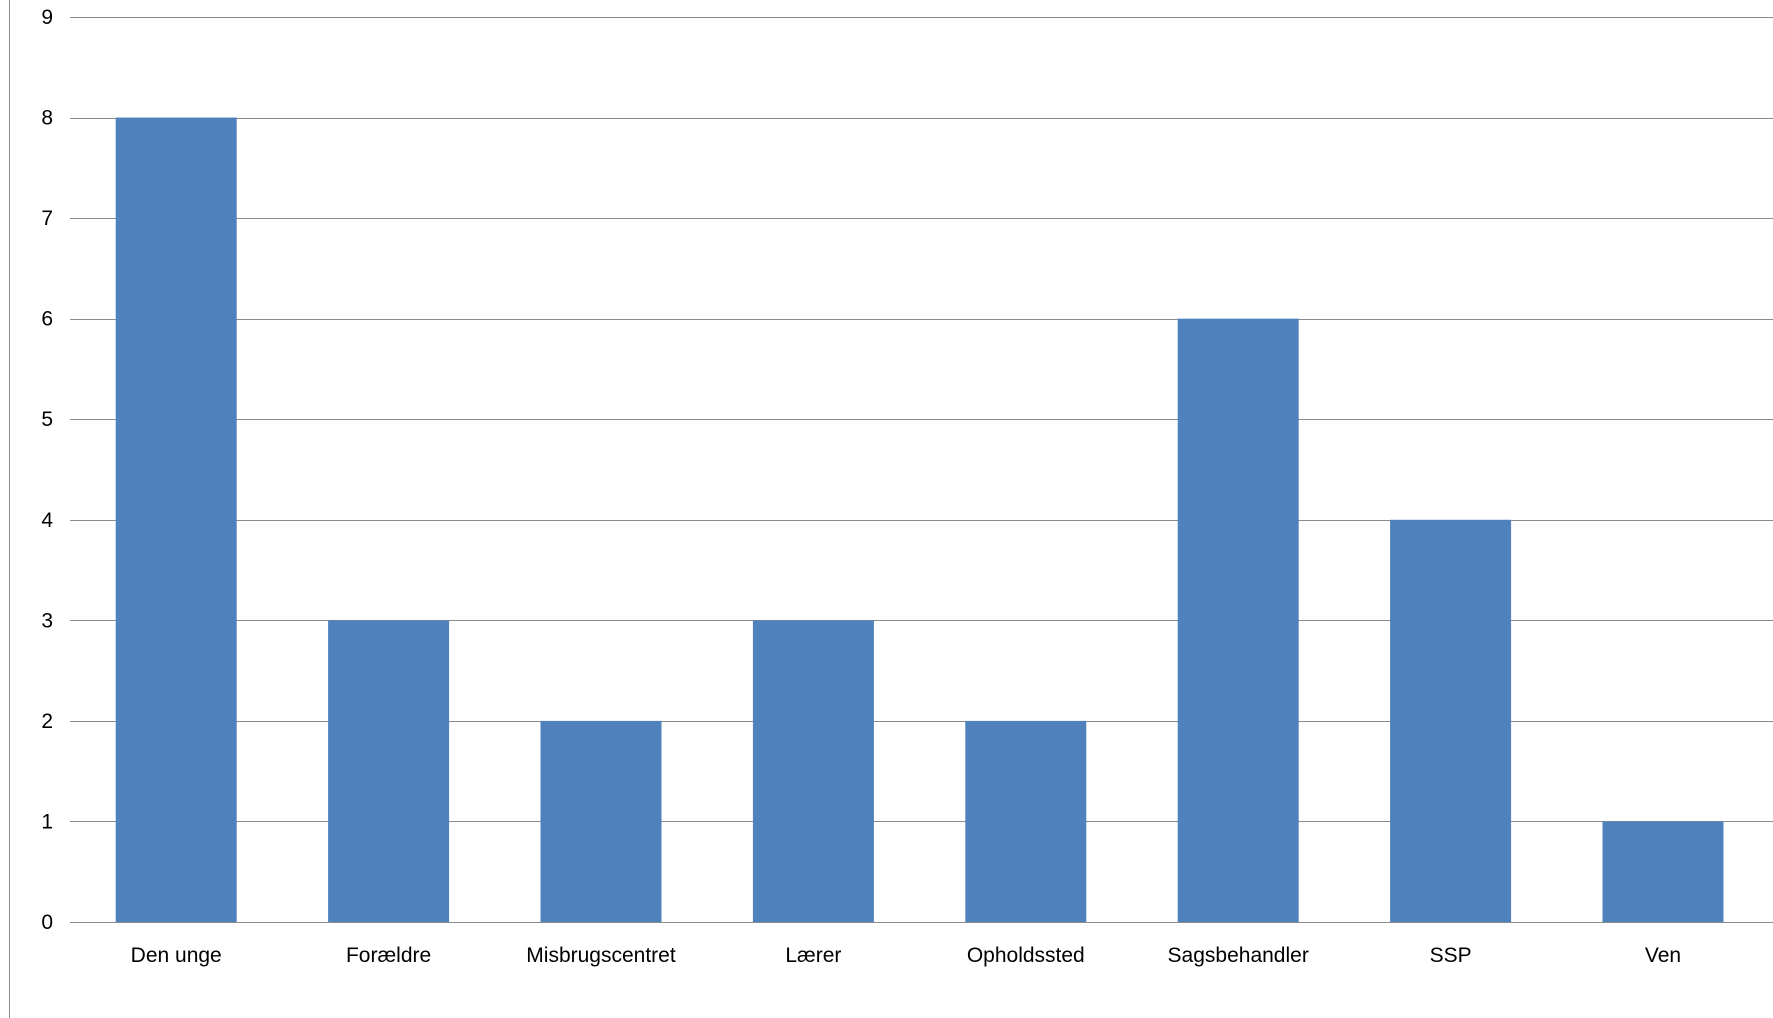 This screenshot has height=1018, width=1773. What do you see at coordinates (47, 620) in the screenshot?
I see `y-tick-label: 3` at bounding box center [47, 620].